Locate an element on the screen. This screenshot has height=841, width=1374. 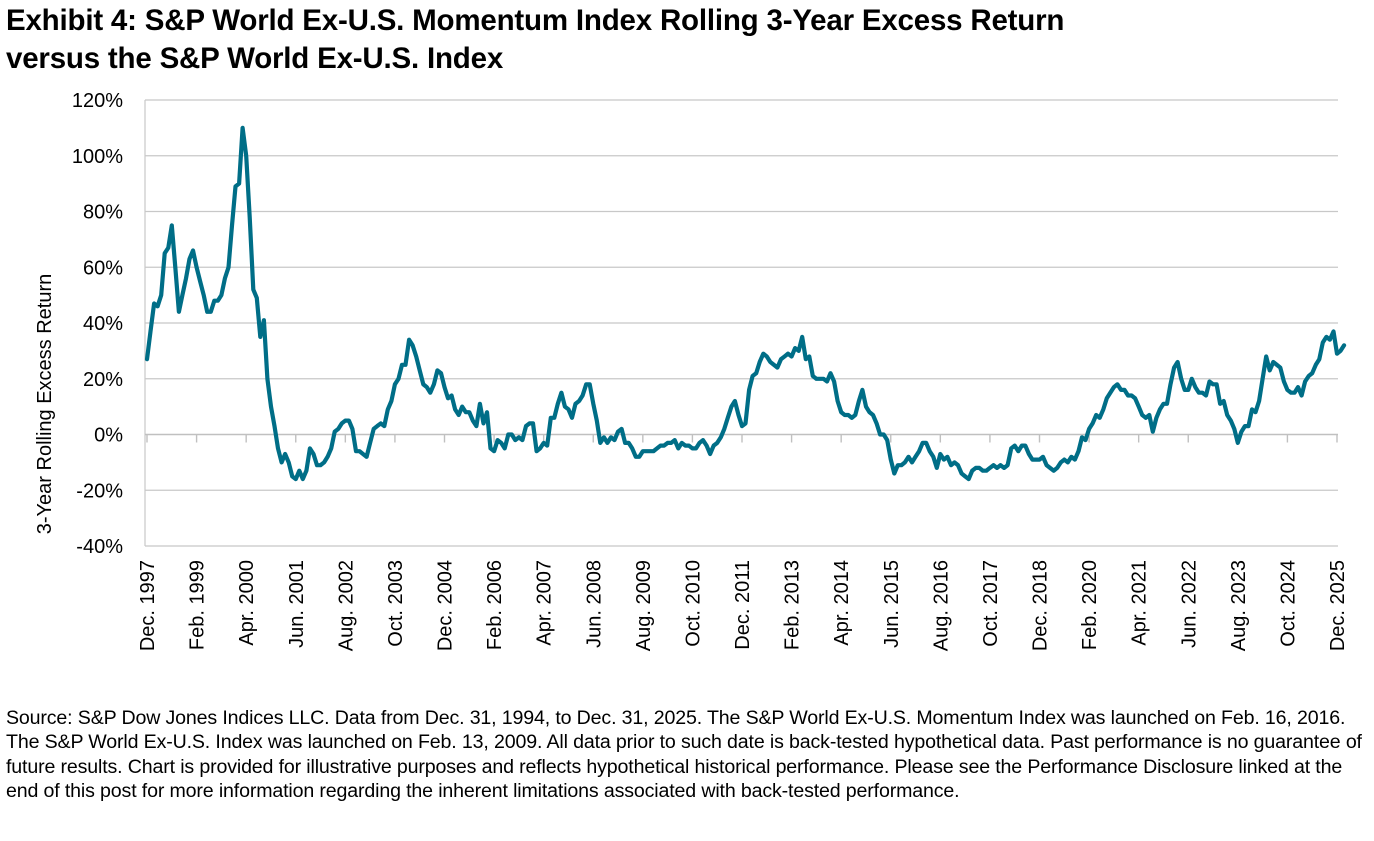
x-tick-label: Feb. 2013 is located at coordinates (793, 605).